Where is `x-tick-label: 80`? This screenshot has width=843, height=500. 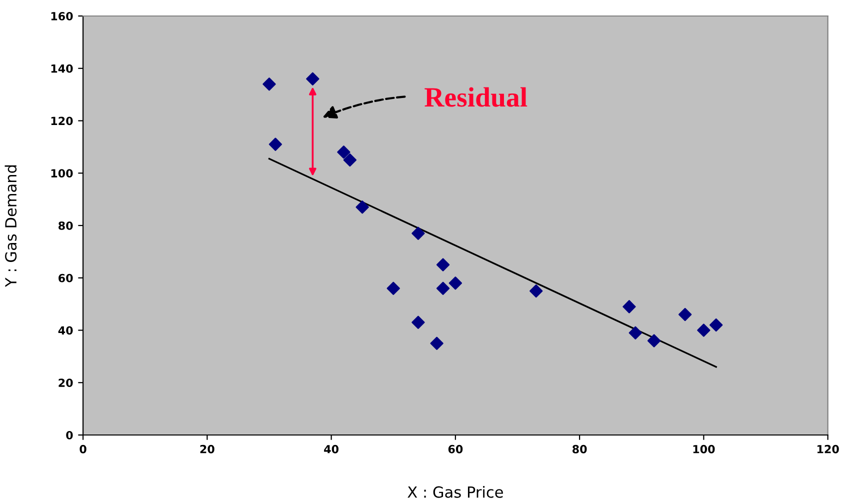 x-tick-label: 80 is located at coordinates (579, 449).